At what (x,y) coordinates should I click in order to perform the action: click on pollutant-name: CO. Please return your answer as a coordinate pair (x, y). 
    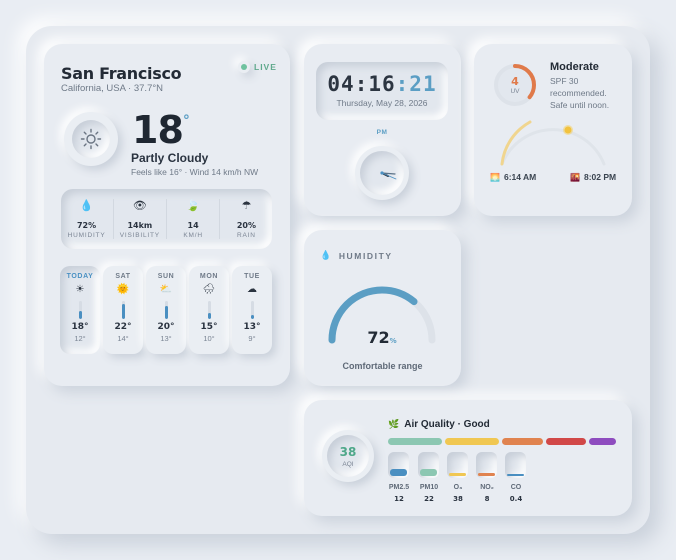
    Looking at the image, I should click on (516, 487).